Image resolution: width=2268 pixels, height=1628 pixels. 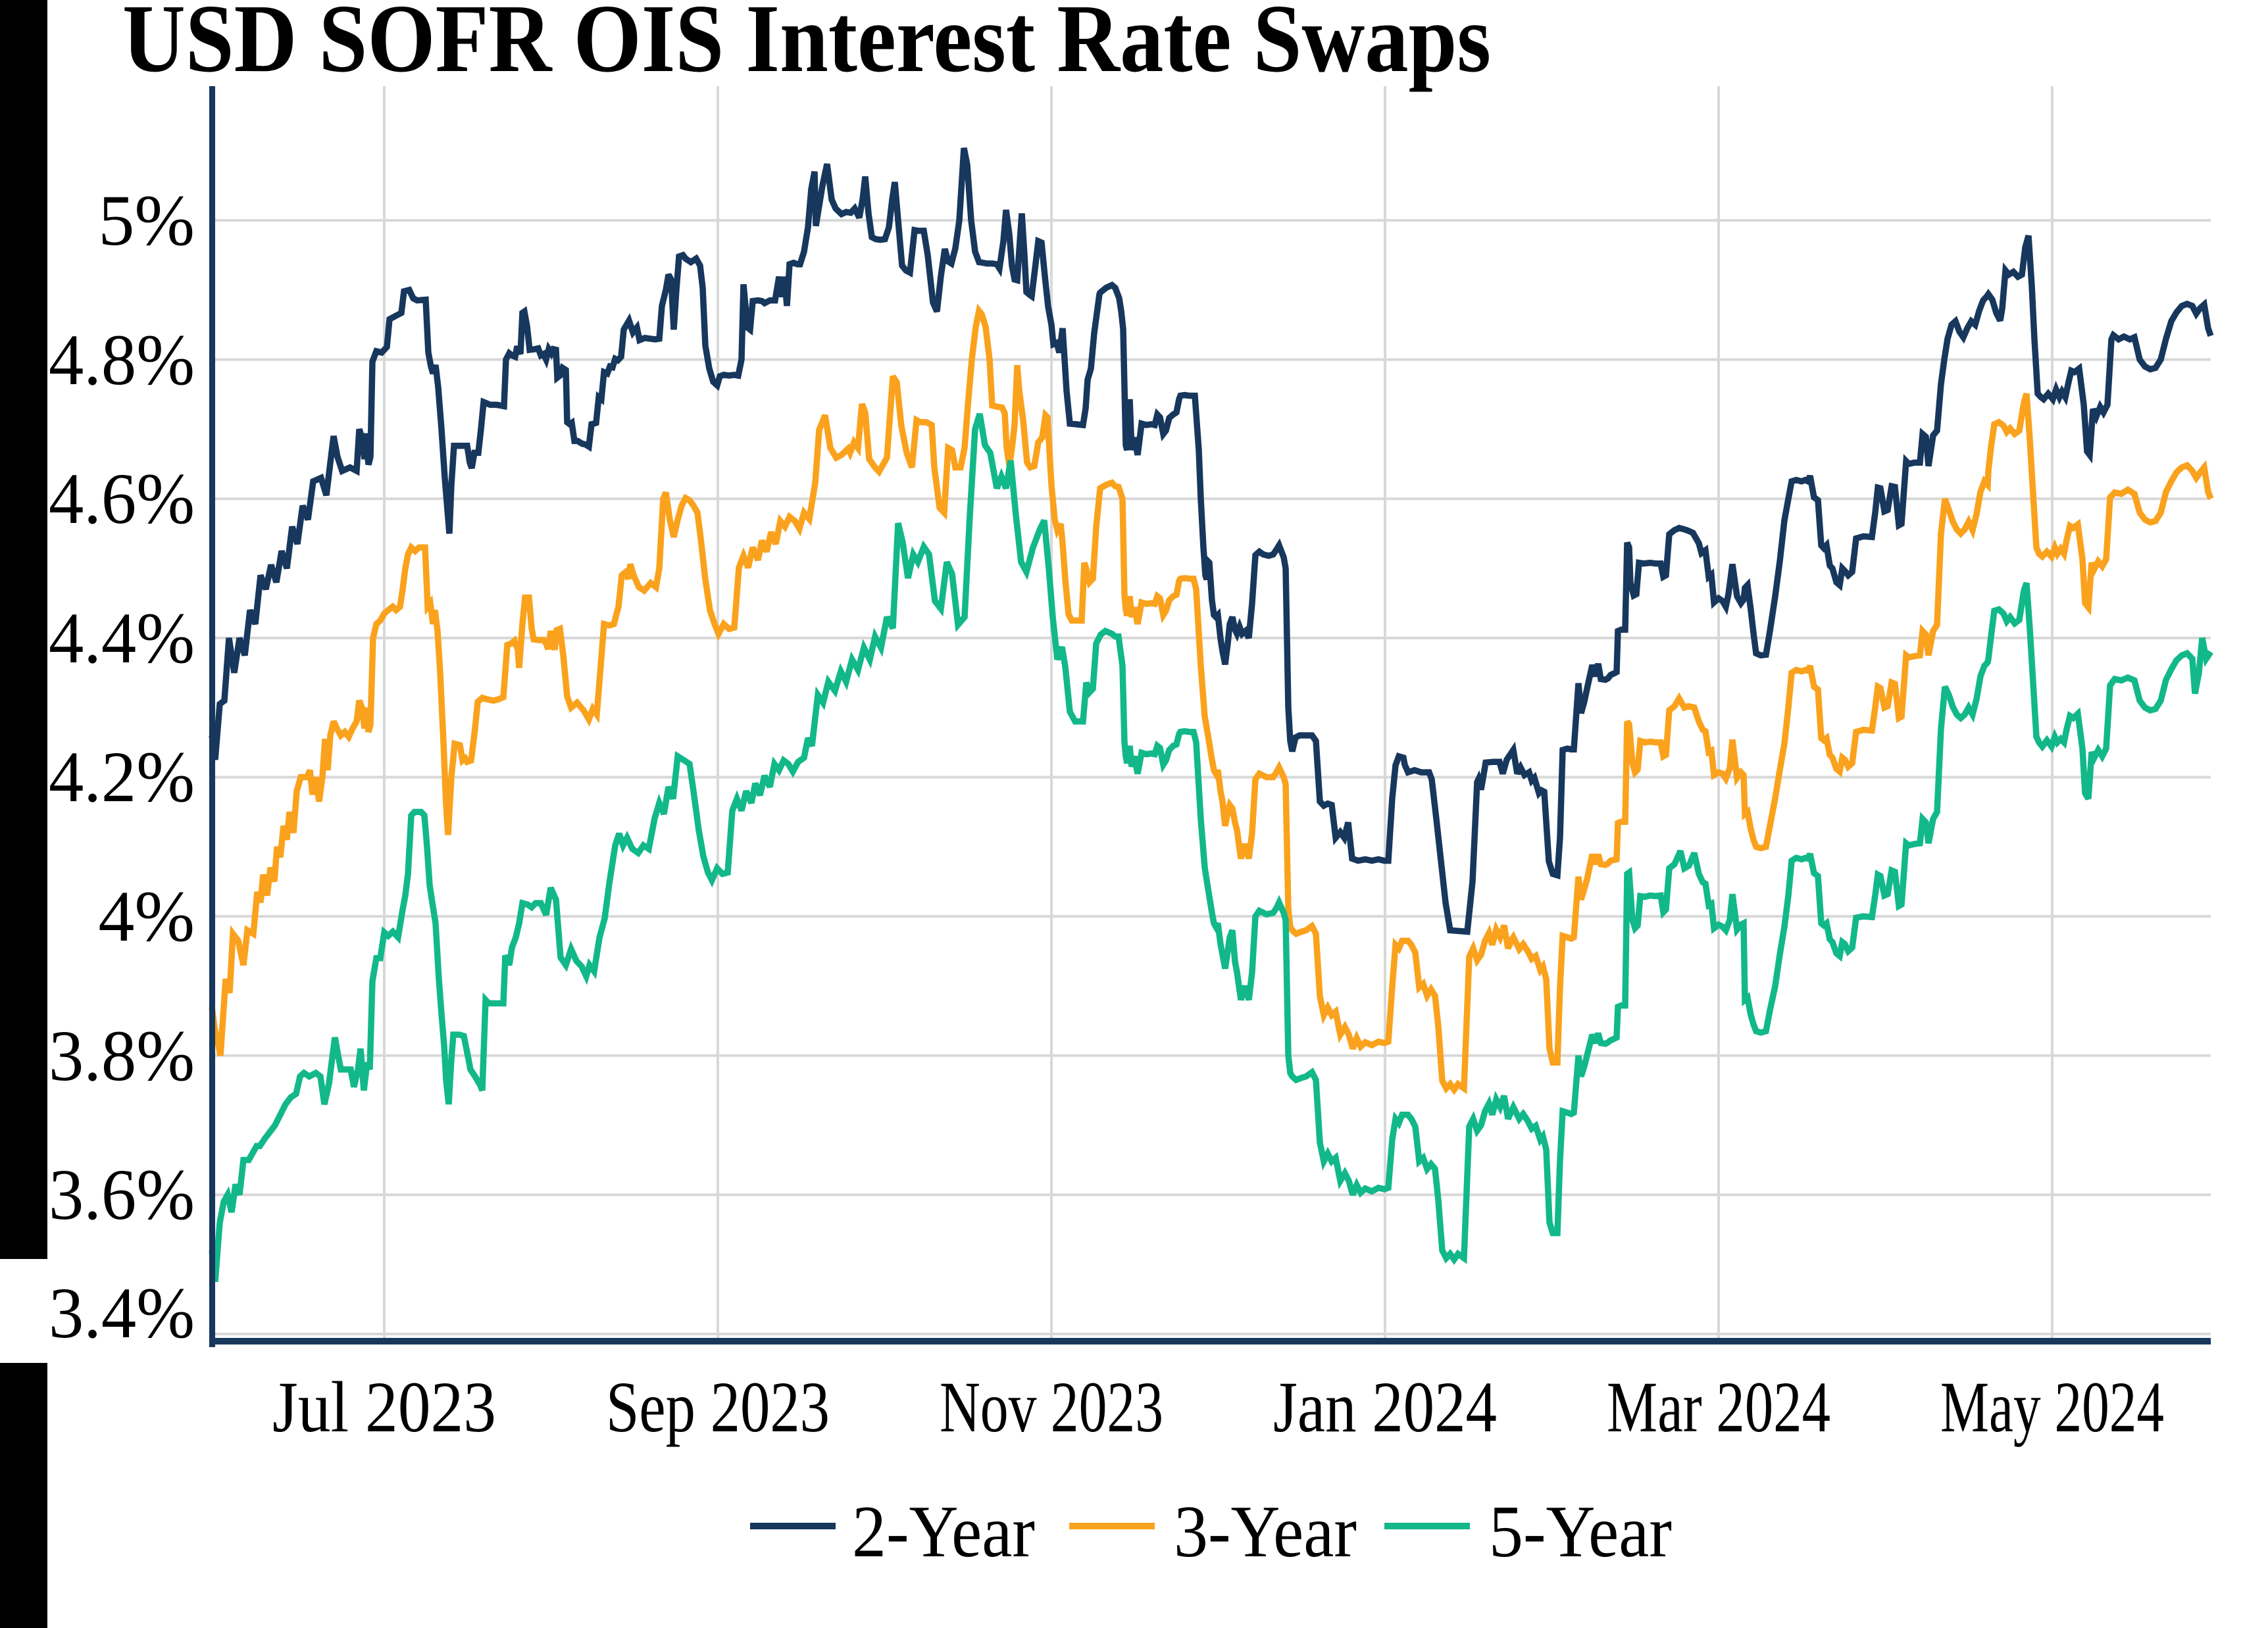 What do you see at coordinates (1051, 1407) in the screenshot?
I see `svg-text: Nov 2023` at bounding box center [1051, 1407].